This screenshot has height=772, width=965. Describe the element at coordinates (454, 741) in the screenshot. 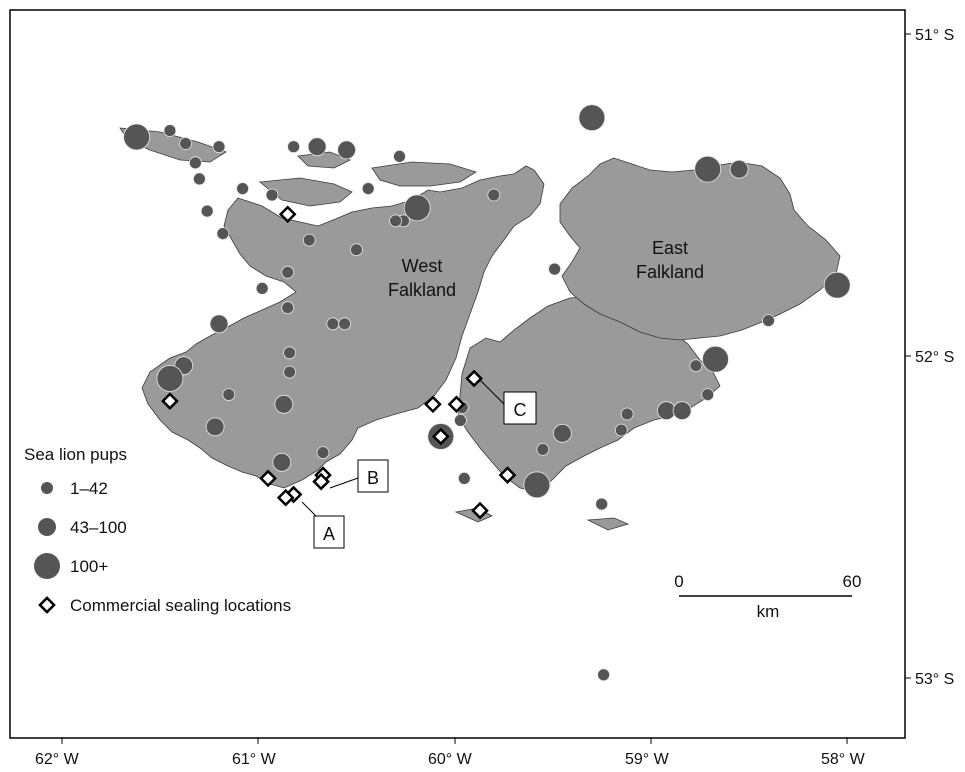

I see `longitude-axis` at that location.